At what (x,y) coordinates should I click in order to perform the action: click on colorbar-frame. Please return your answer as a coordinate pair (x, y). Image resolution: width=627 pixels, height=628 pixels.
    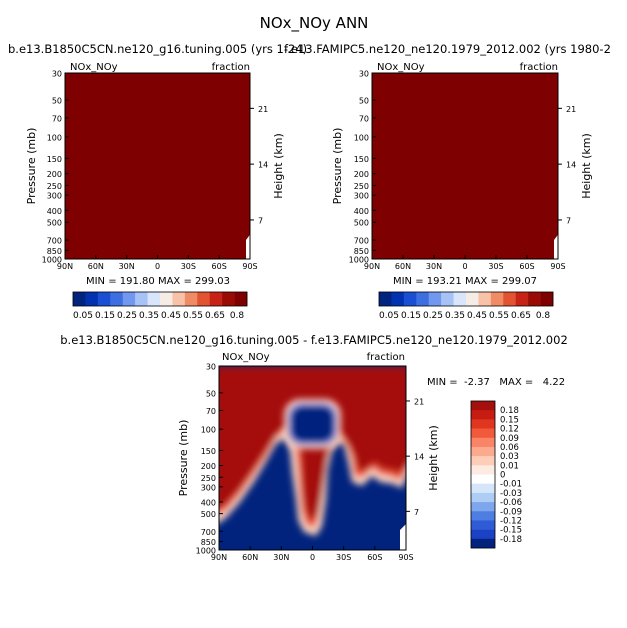
    Looking at the image, I should click on (466, 299).